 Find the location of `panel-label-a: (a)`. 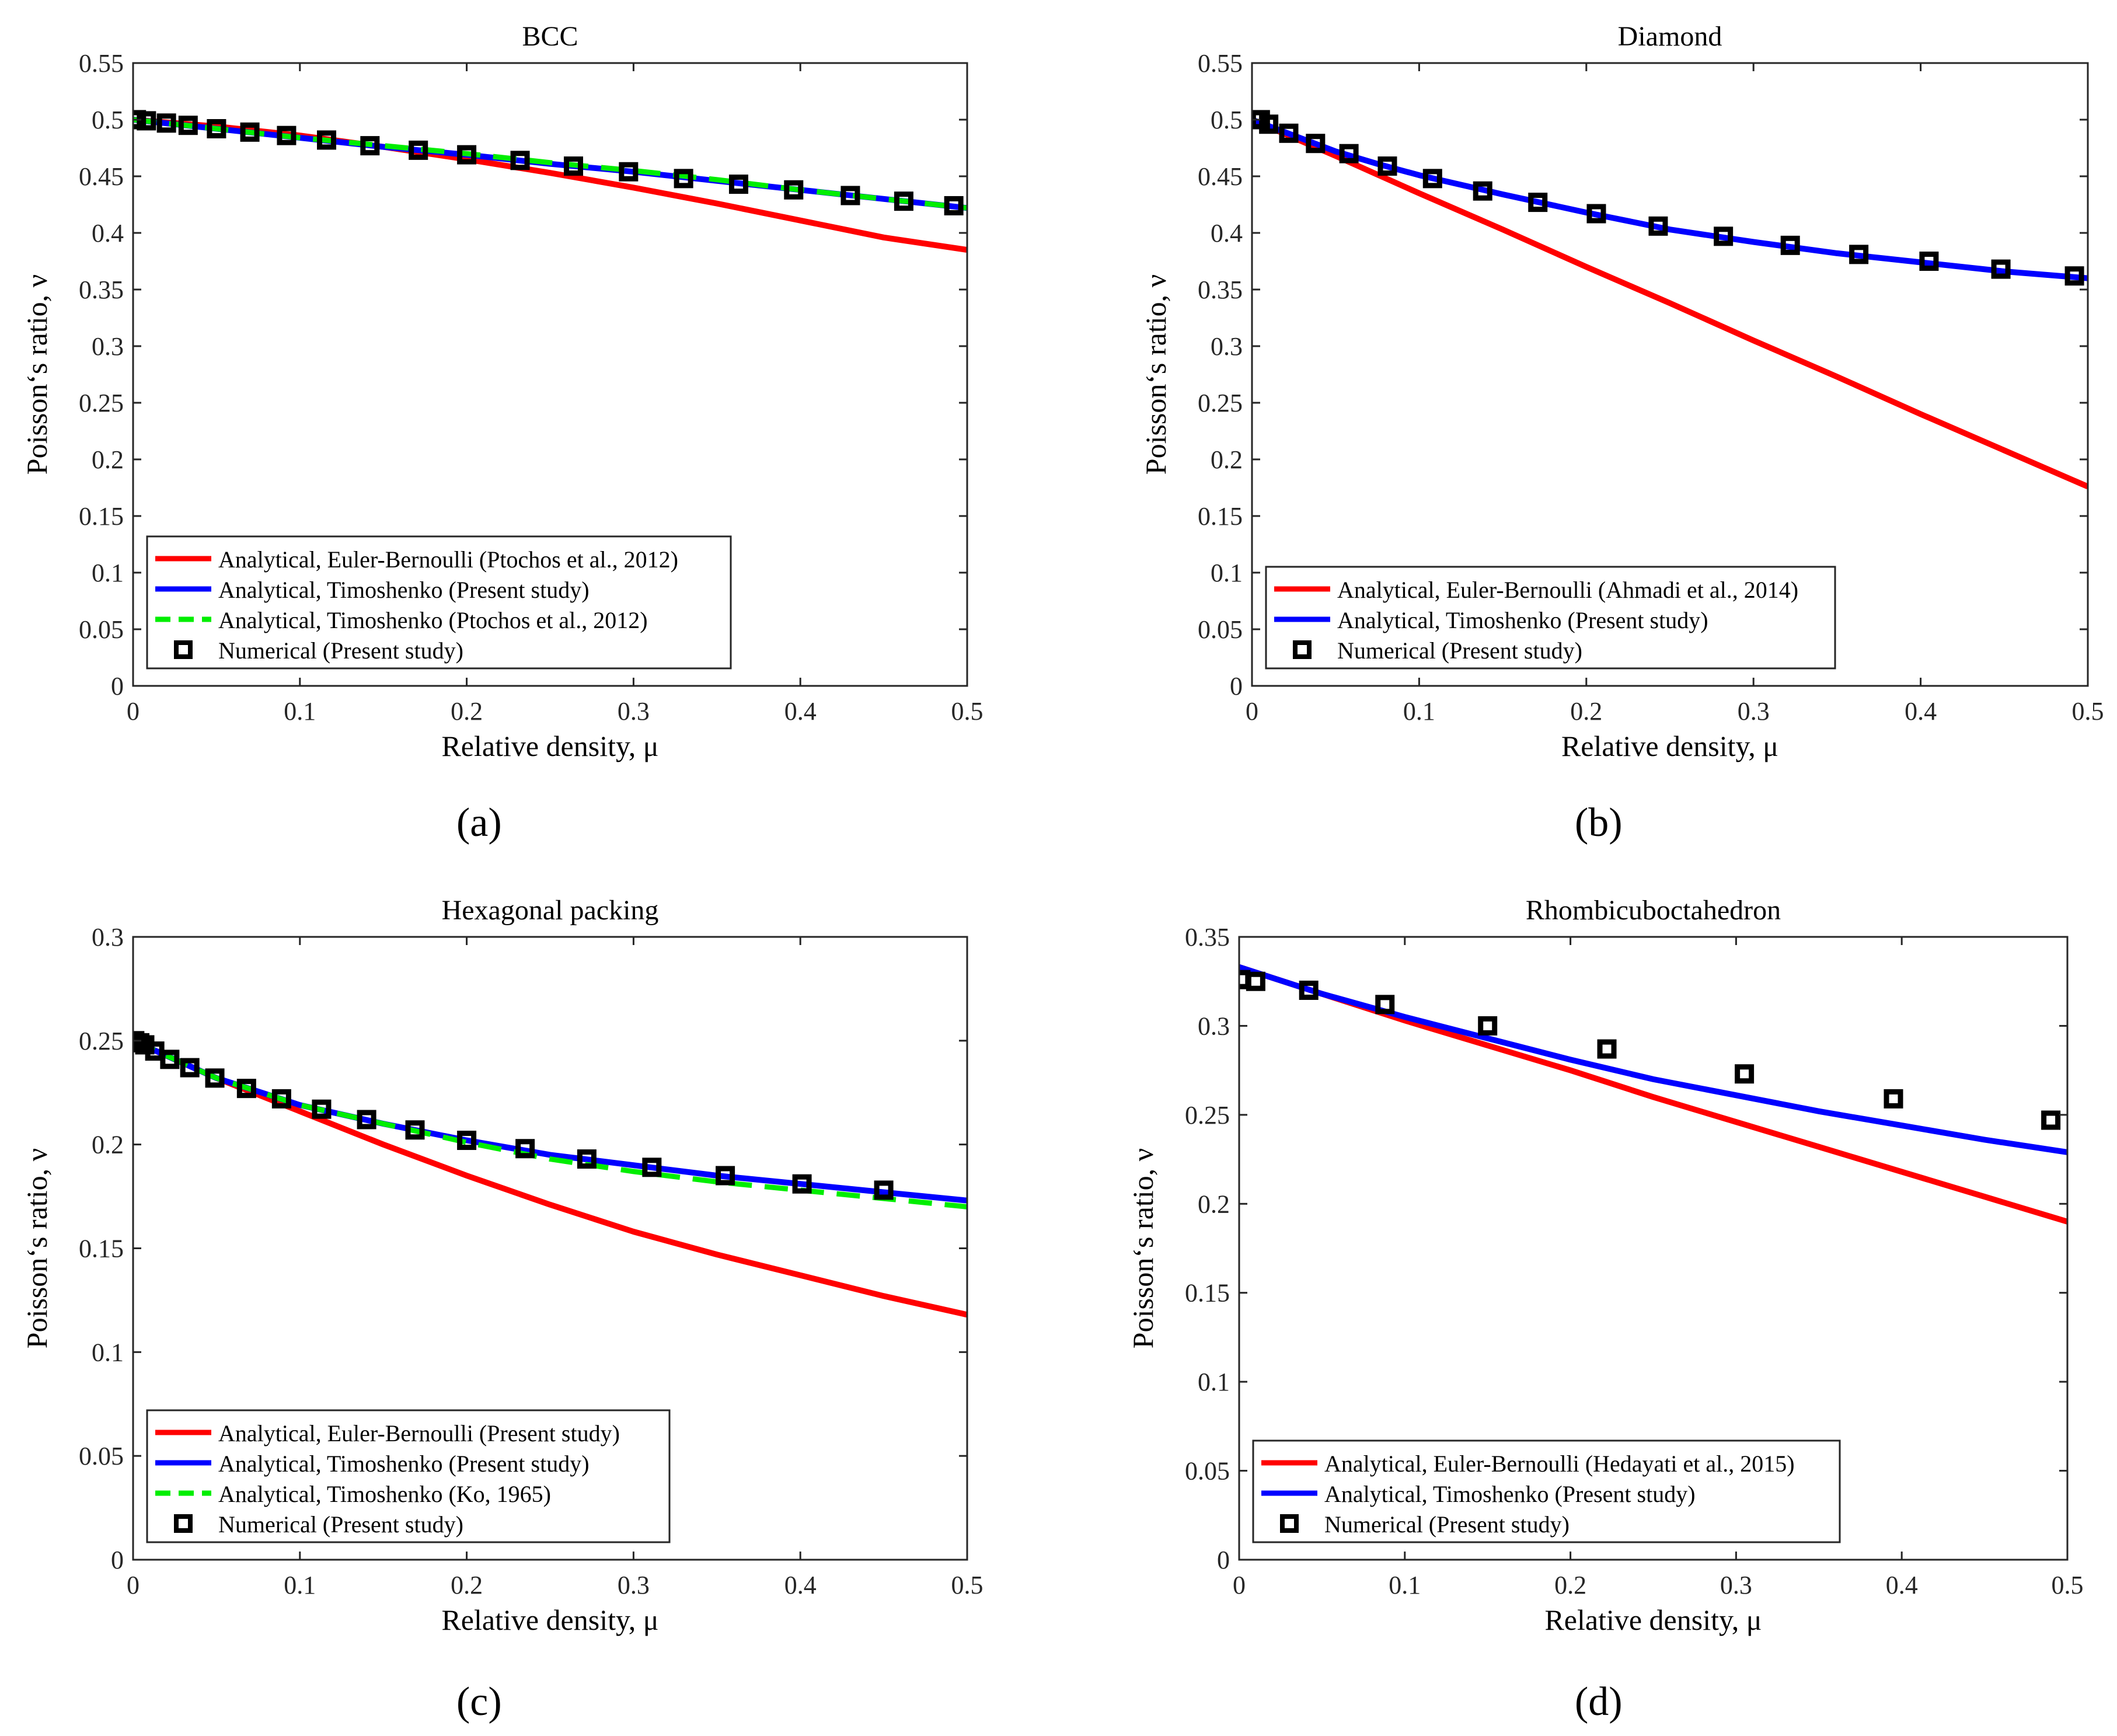

panel-label-a: (a) is located at coordinates (479, 822).